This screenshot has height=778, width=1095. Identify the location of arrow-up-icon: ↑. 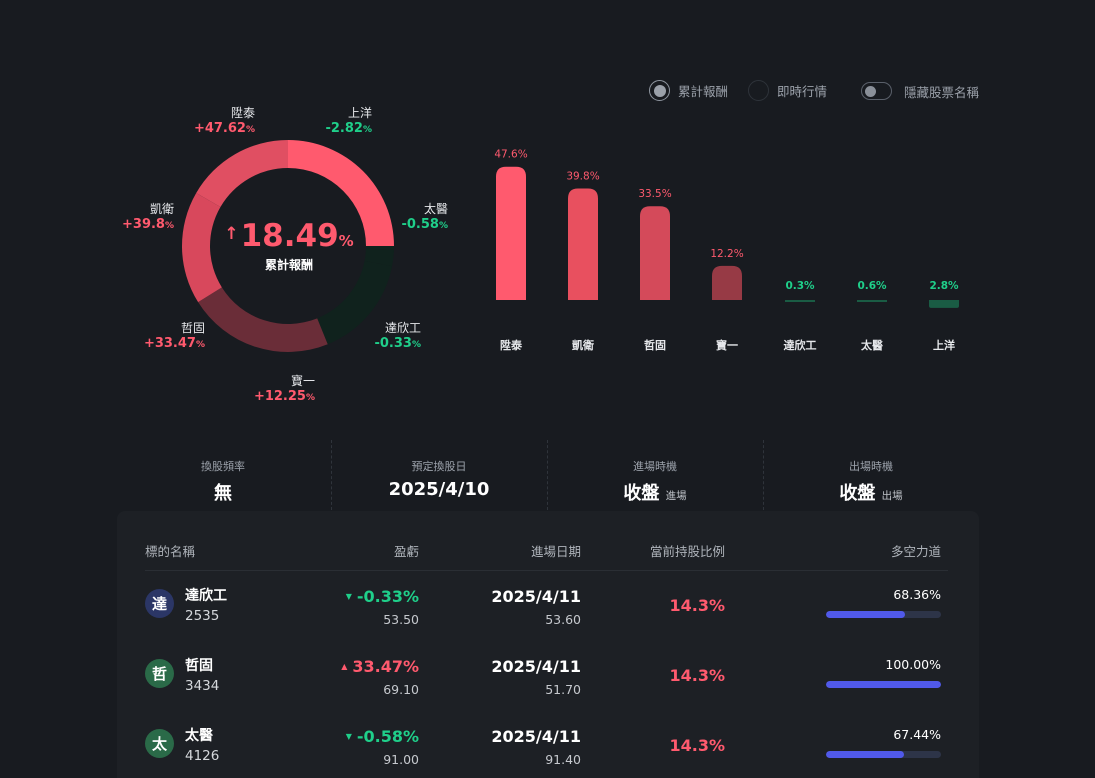
(231, 234).